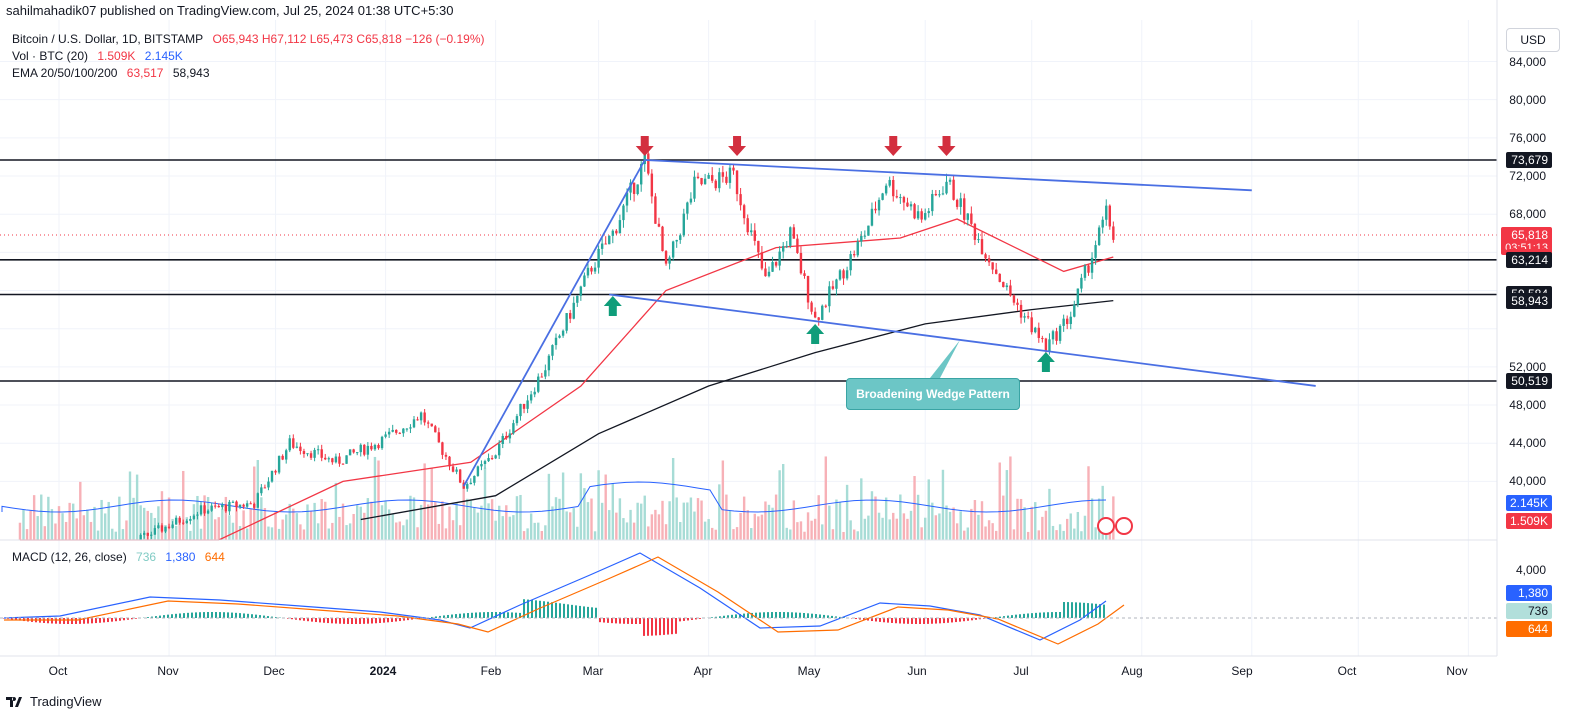  Describe the element at coordinates (100, 56) in the screenshot. I see `volume-legend: Vol · BTC (20) 1.509K 2.145K` at that location.